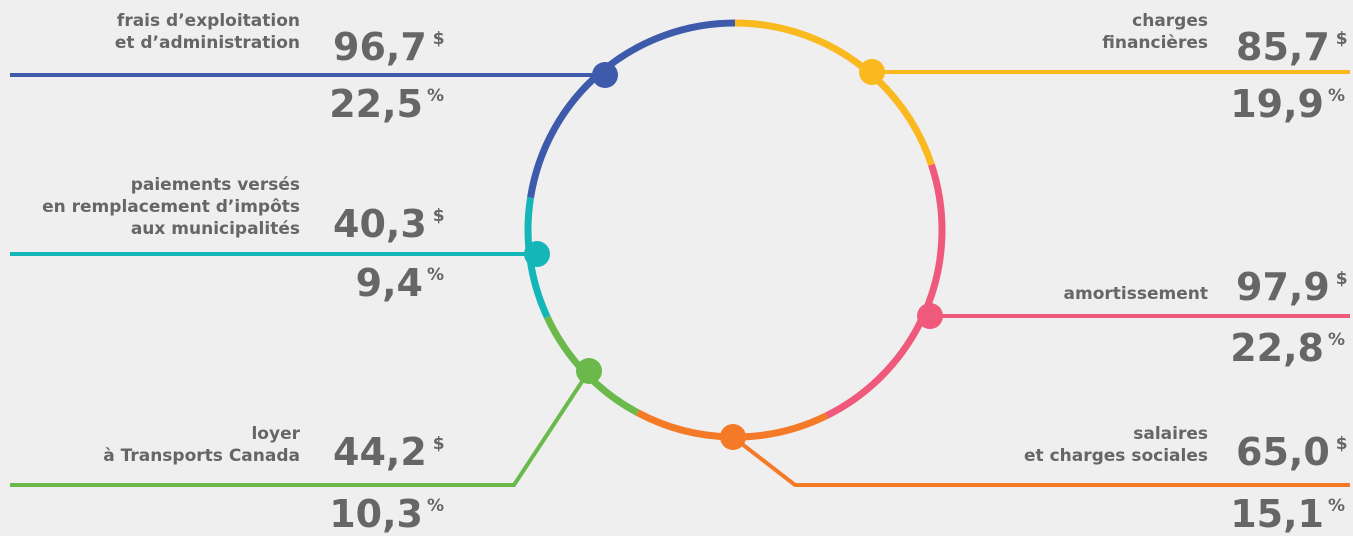 The image size is (1353, 536). What do you see at coordinates (605, 75) in the screenshot?
I see `marker-dot-frais` at bounding box center [605, 75].